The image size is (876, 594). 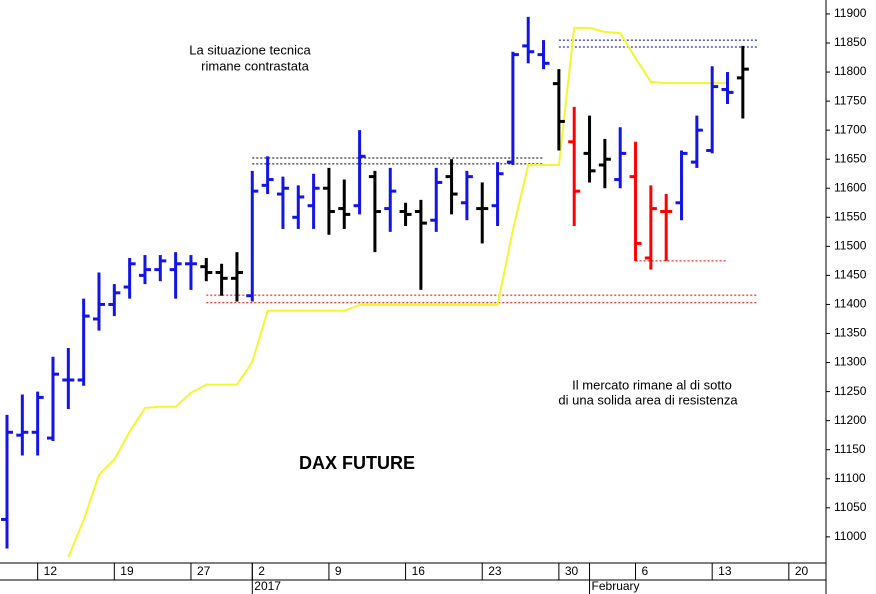 What do you see at coordinates (850, 362) in the screenshot?
I see `y-tick-label: 11300` at bounding box center [850, 362].